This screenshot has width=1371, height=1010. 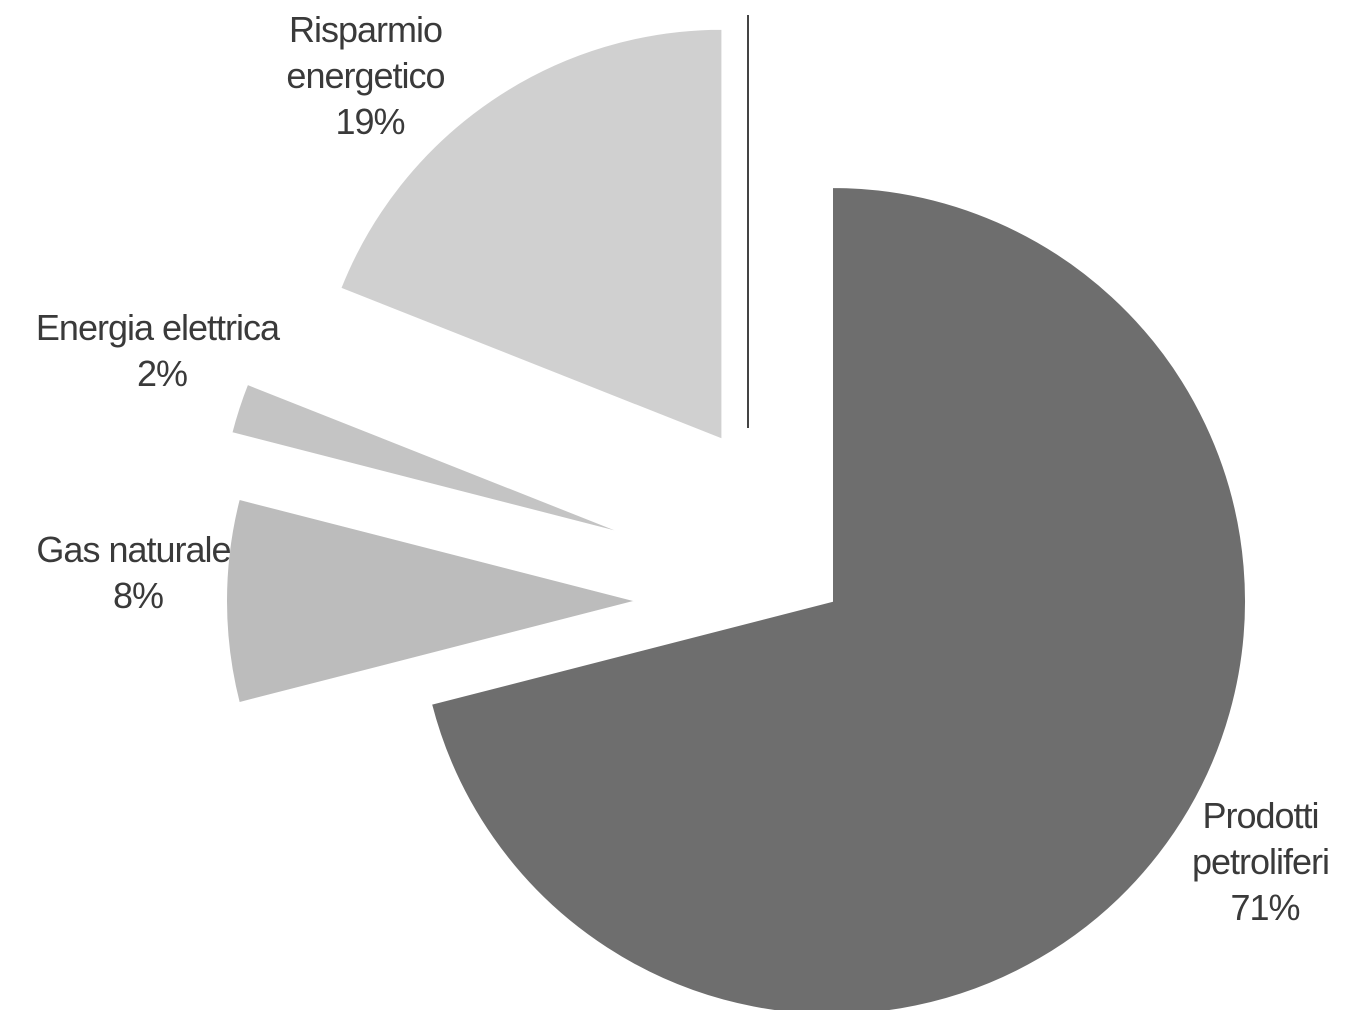 What do you see at coordinates (365, 75) in the screenshot?
I see `label-risparmio-line-2: energetico` at bounding box center [365, 75].